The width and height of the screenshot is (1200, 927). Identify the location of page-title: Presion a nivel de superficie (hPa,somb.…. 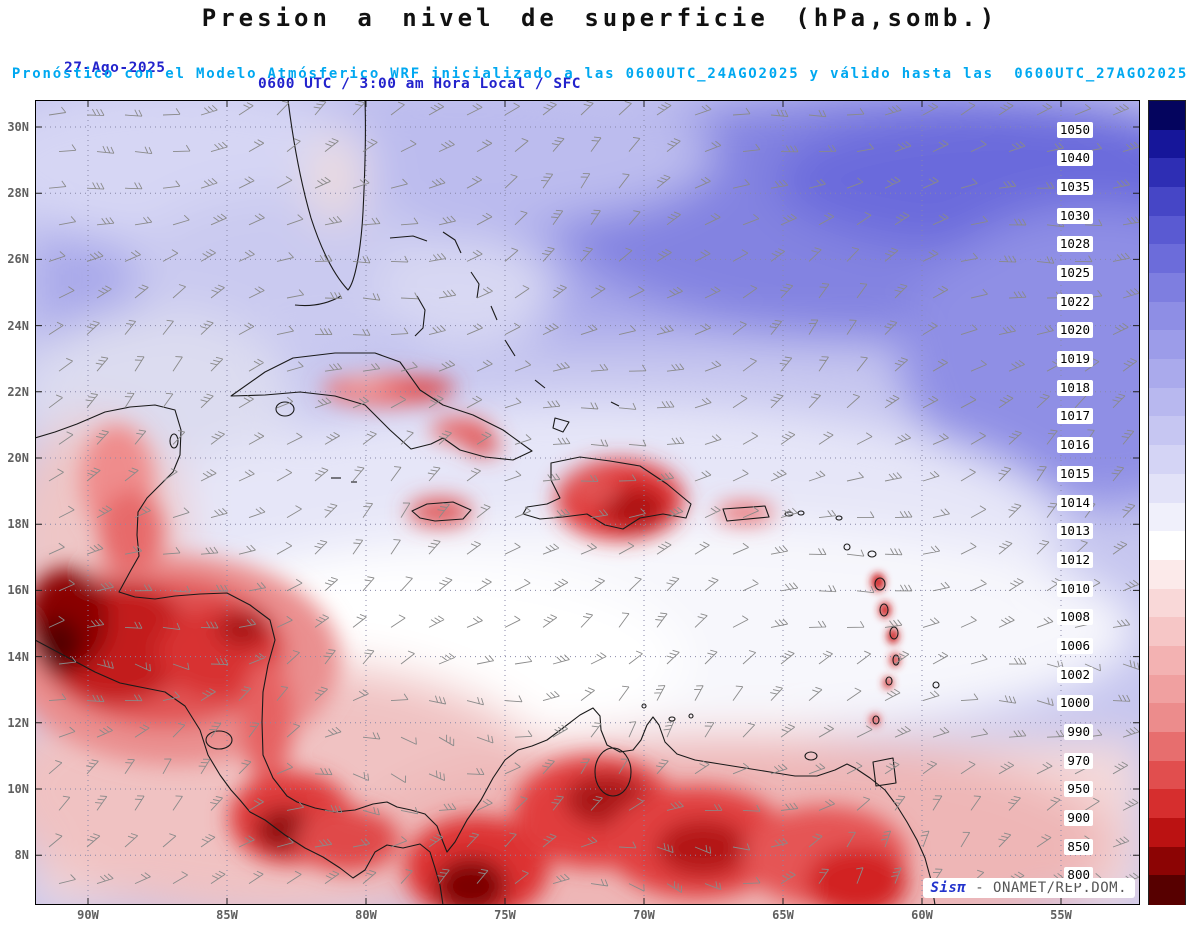
(600, 18).